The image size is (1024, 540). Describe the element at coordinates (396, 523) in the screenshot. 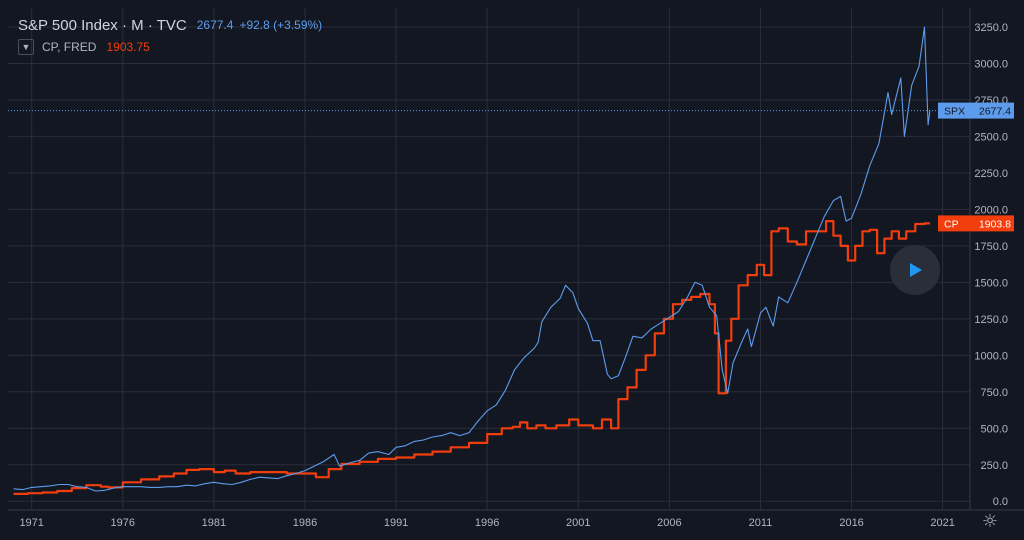

I see `x-tick-label: 1991` at that location.